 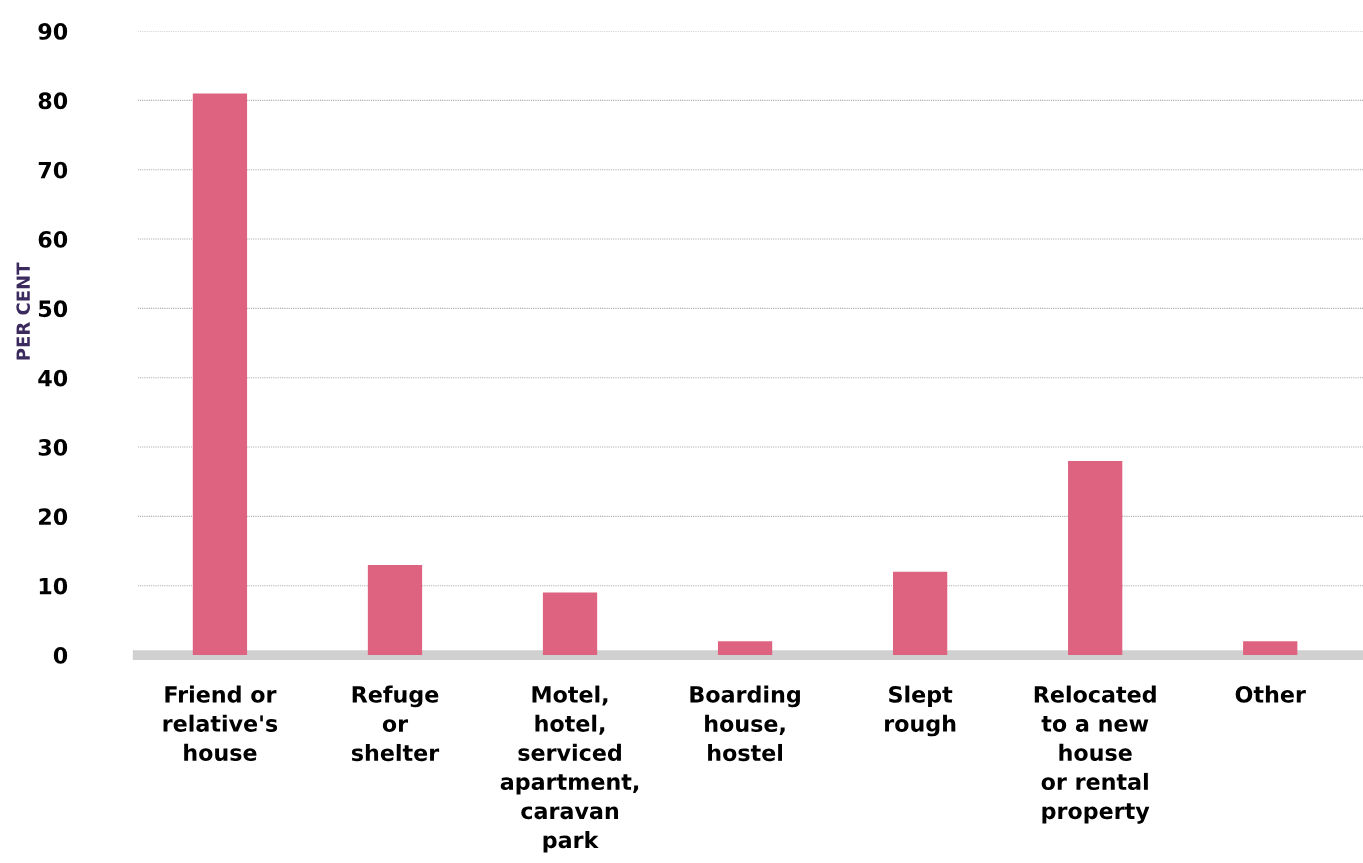 What do you see at coordinates (569, 769) in the screenshot?
I see `x-tick-label: Motel, hotel, serviced apartment, caravan park` at bounding box center [569, 769].